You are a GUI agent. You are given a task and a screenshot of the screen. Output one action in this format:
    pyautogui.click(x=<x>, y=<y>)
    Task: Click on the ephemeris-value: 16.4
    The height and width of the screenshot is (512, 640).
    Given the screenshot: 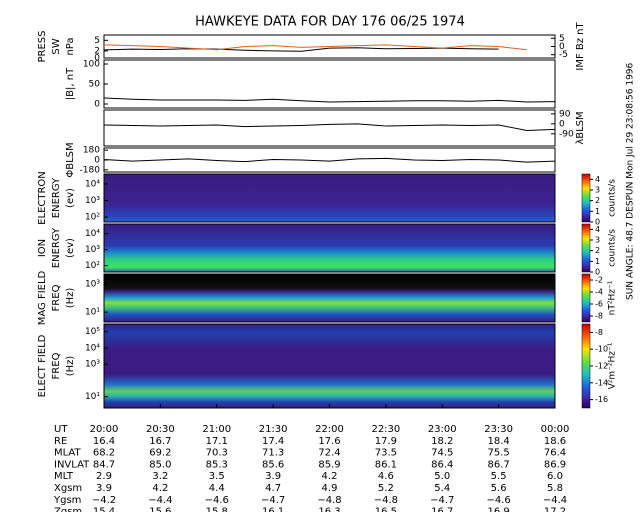 What is the action you would take?
    pyautogui.click(x=104, y=441)
    